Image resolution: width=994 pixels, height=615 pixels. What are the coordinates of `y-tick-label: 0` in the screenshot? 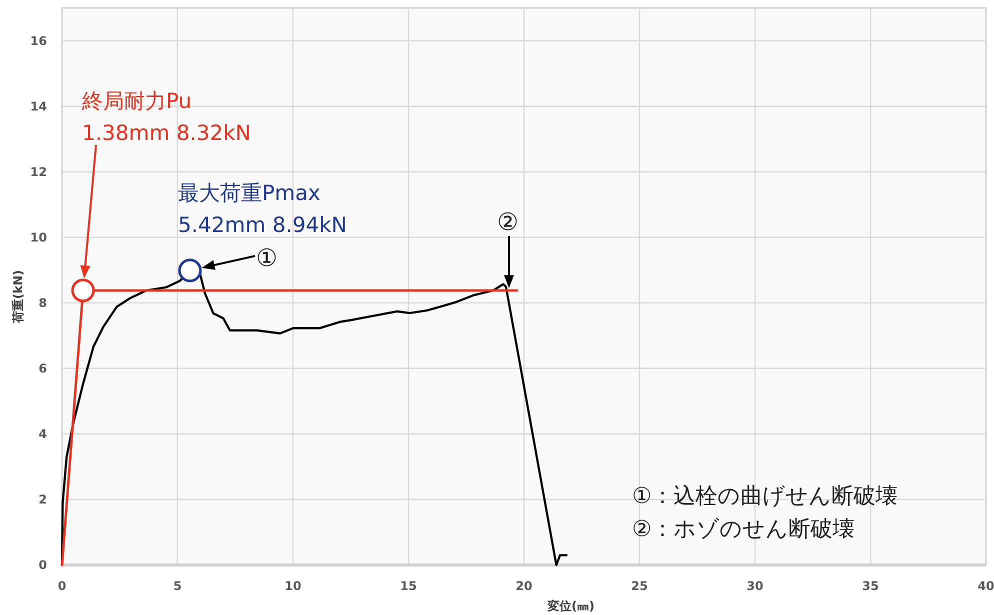 It's located at (42, 565).